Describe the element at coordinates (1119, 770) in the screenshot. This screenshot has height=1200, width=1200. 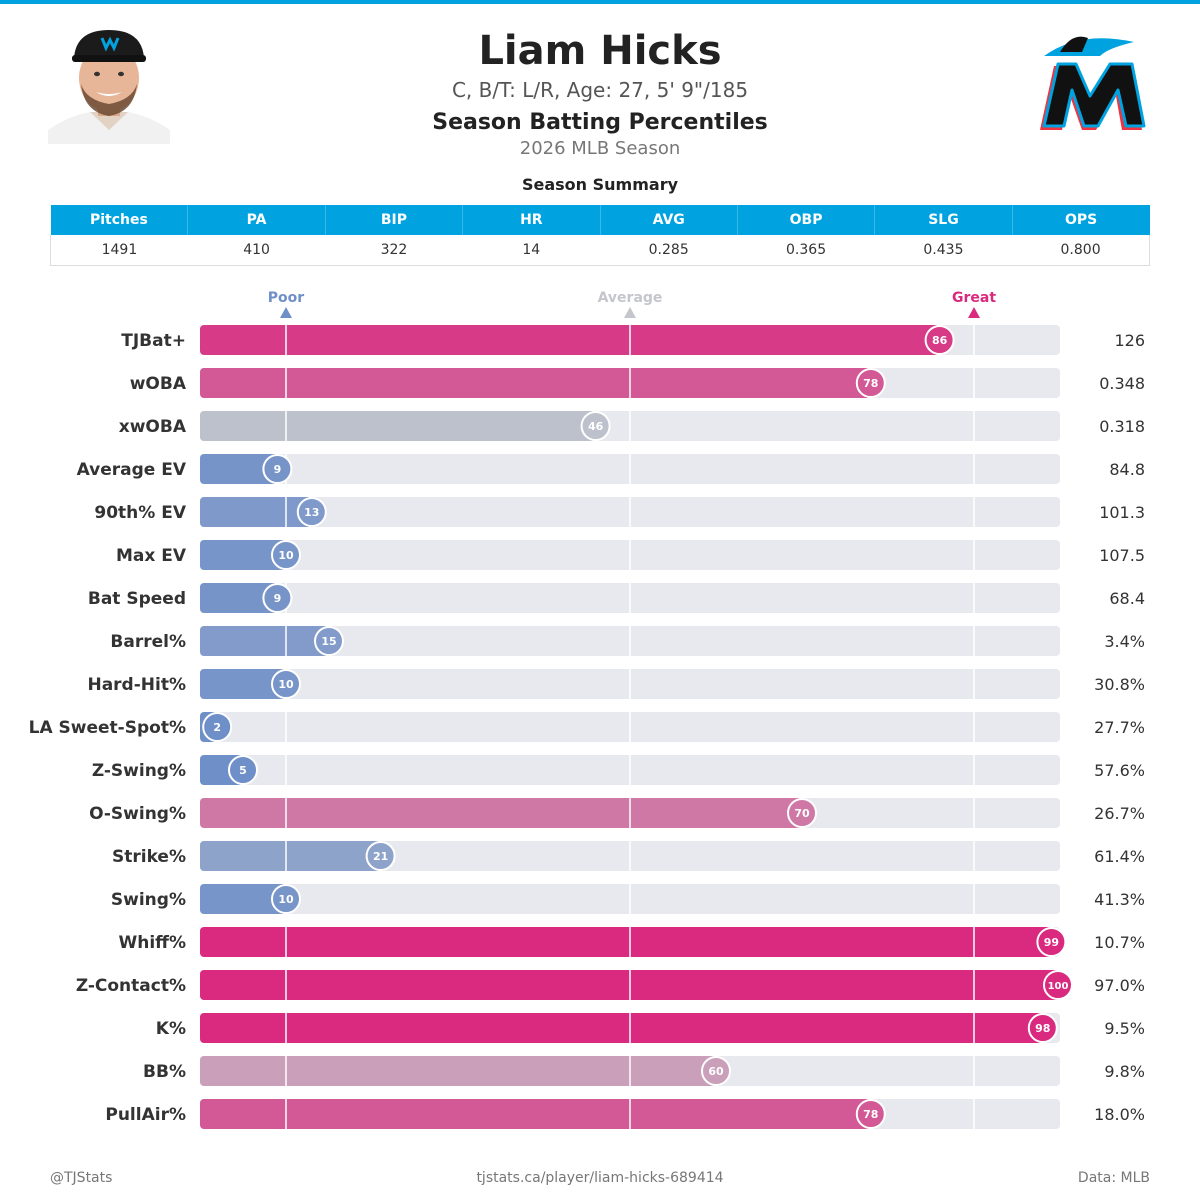
I see `stat-value: 57.6%` at that location.